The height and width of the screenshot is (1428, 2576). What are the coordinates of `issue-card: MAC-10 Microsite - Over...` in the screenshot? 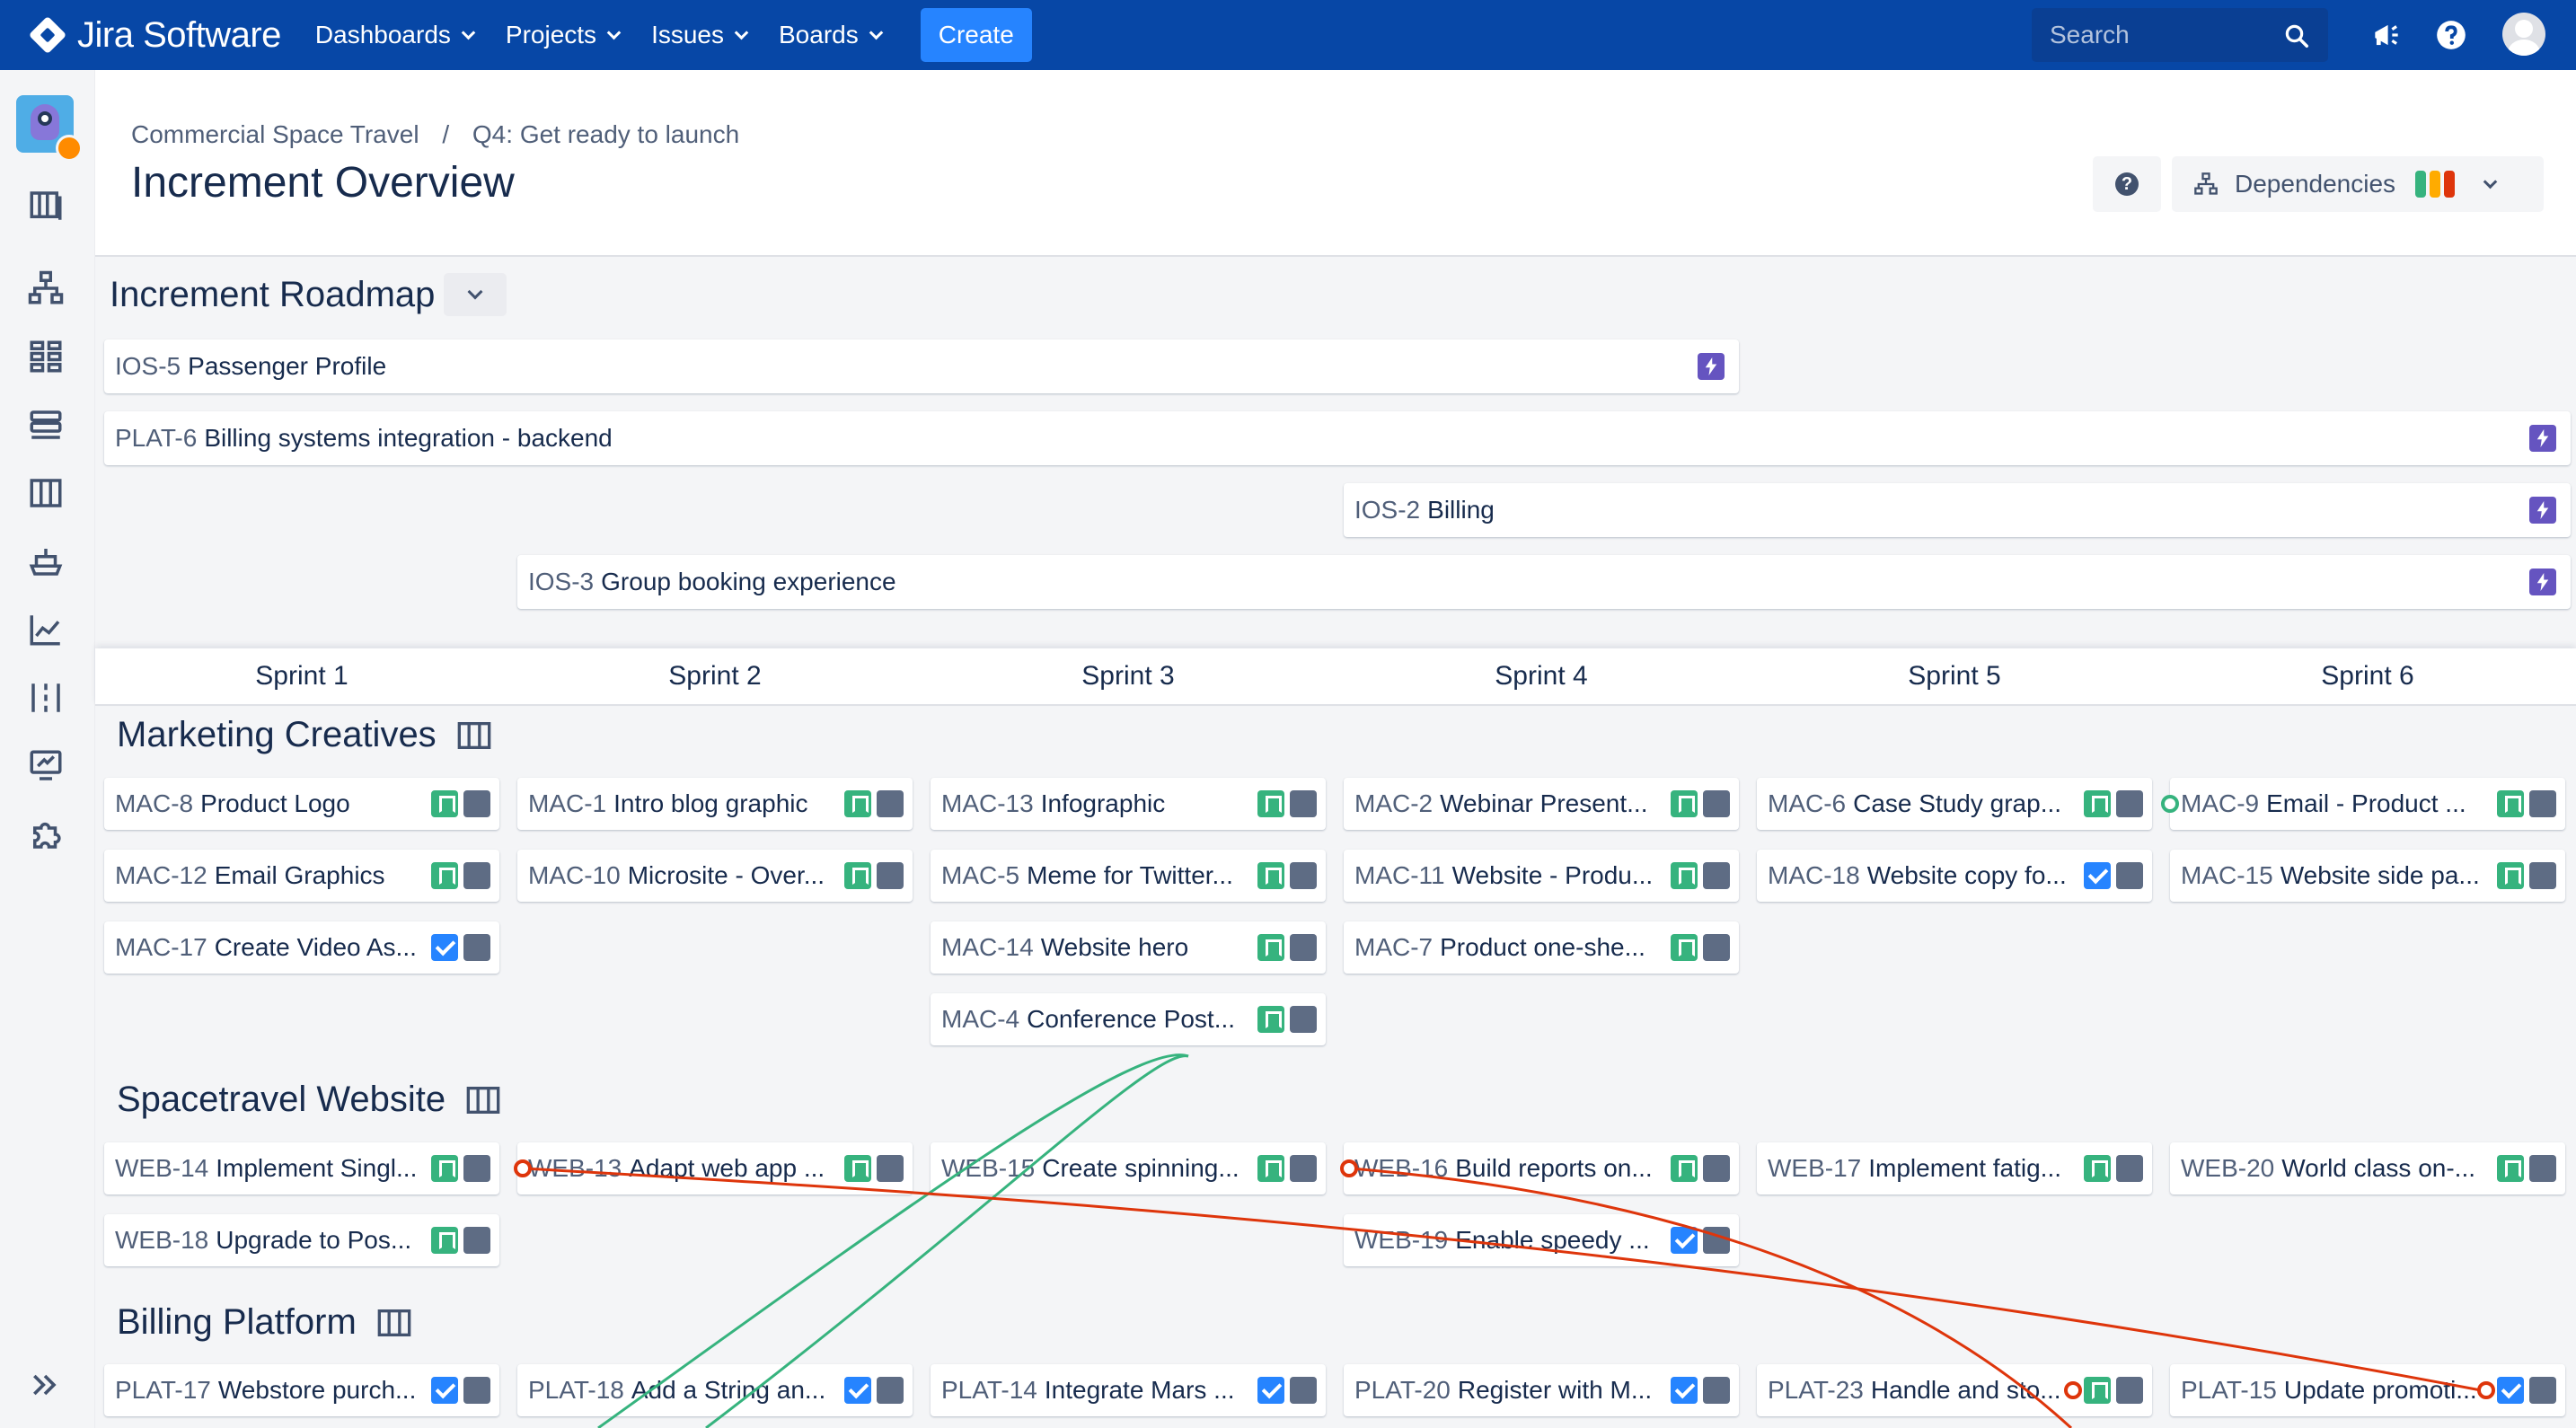 It's located at (715, 876).